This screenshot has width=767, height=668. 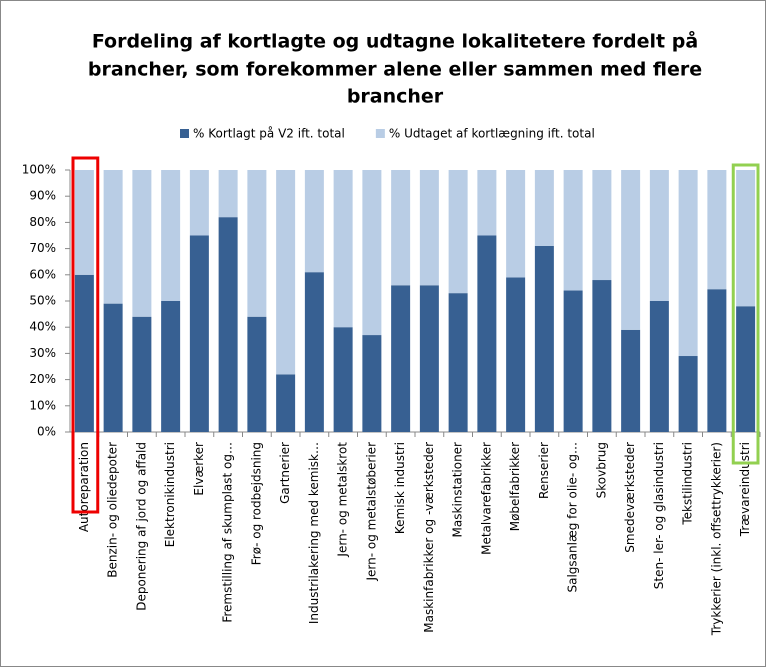 What do you see at coordinates (716, 539) in the screenshot?
I see `x-tick-label: Trykkerier (inkl. offsettrykkerier)` at bounding box center [716, 539].